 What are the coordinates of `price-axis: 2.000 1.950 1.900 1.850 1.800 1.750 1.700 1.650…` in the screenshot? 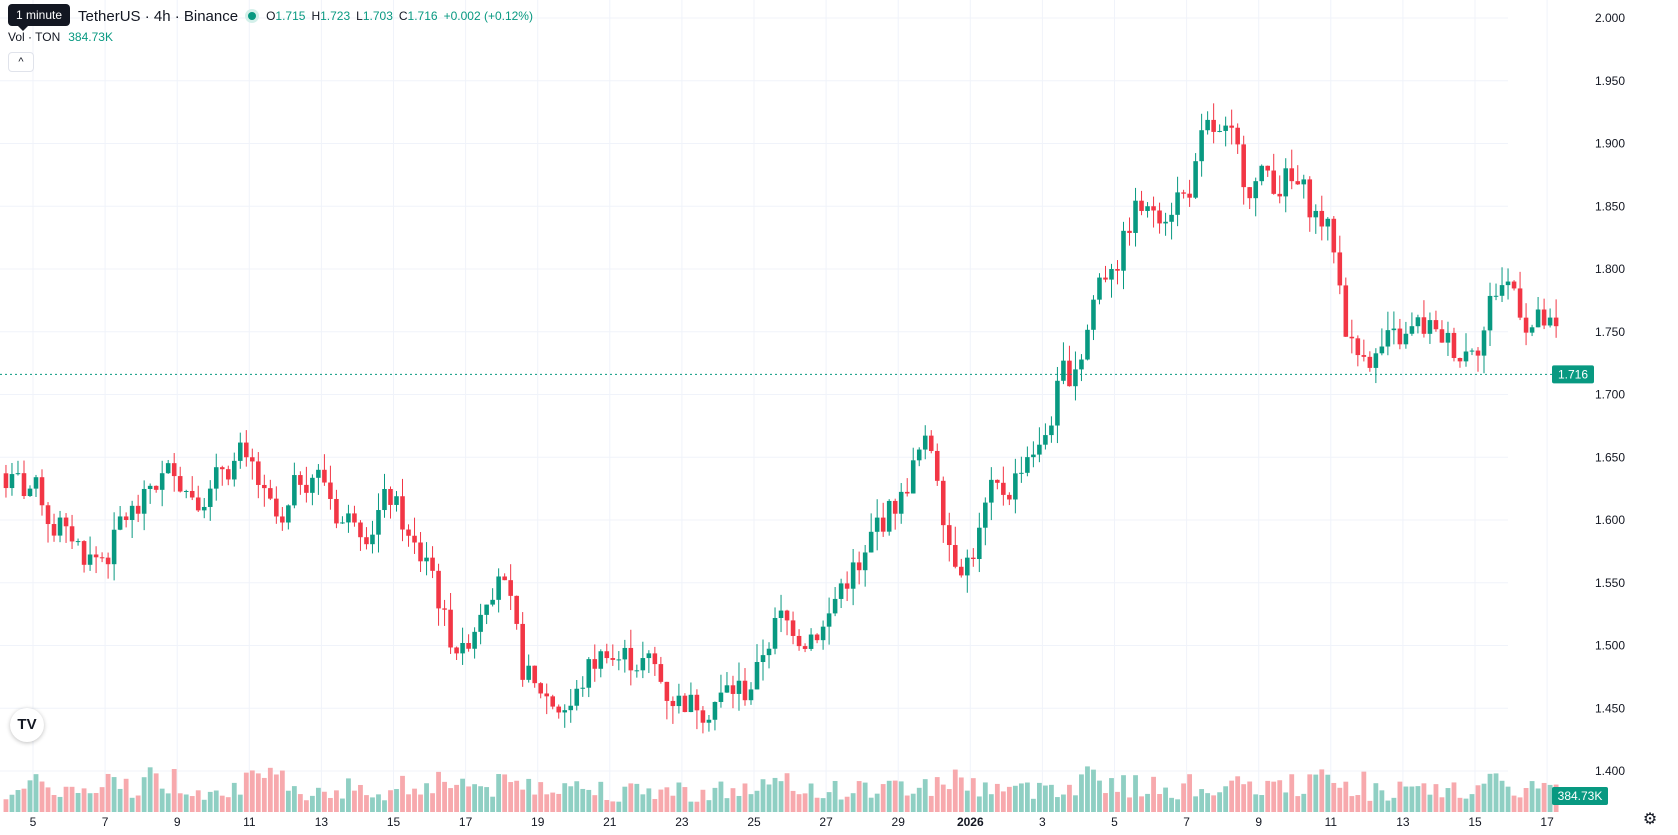 It's located at (1610, 394).